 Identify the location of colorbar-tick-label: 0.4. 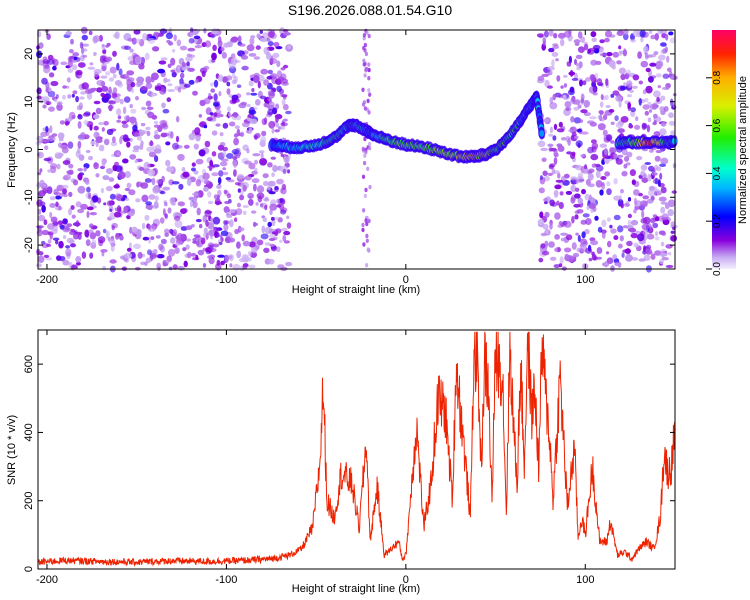
(717, 173).